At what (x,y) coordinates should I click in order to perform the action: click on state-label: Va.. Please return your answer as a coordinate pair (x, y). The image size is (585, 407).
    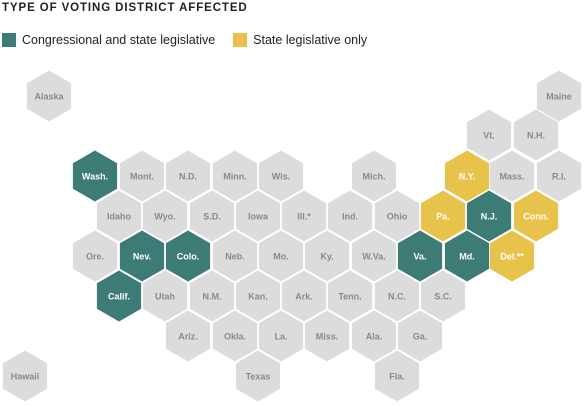
    Looking at the image, I should click on (419, 257).